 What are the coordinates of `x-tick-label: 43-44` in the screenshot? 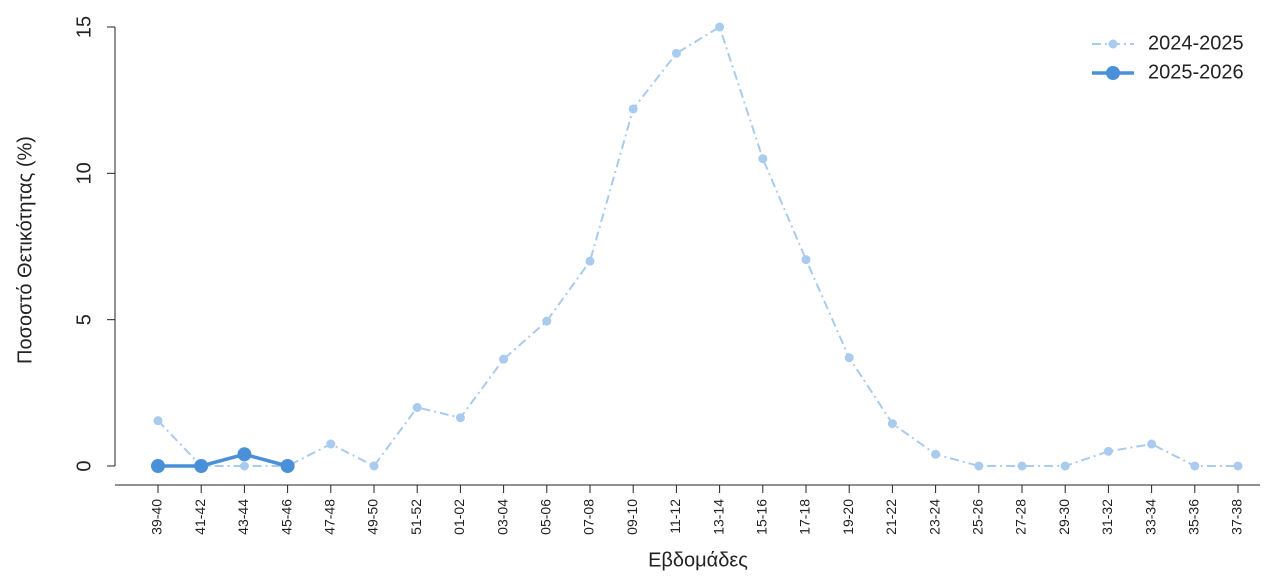 It's located at (243, 517).